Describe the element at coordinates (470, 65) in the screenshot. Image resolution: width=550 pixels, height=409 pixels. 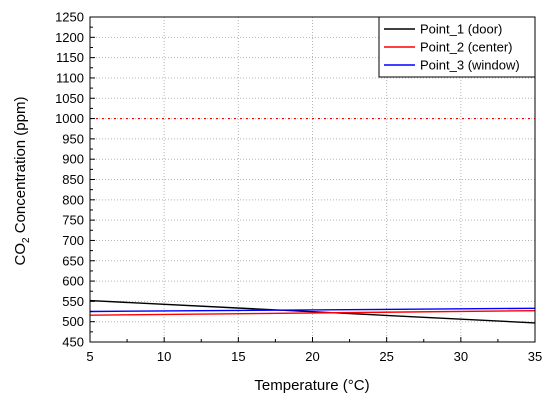
I see `legend-label: Point_3 (window)` at that location.